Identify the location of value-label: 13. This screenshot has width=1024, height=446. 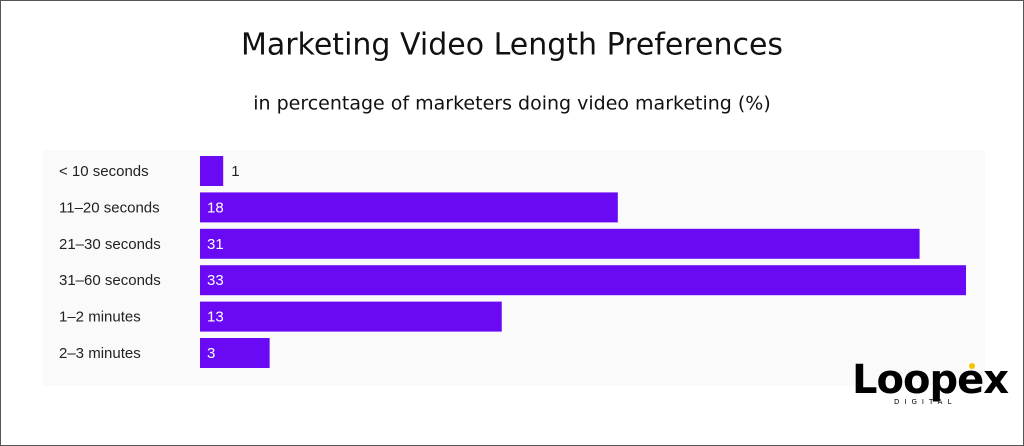
(215, 317).